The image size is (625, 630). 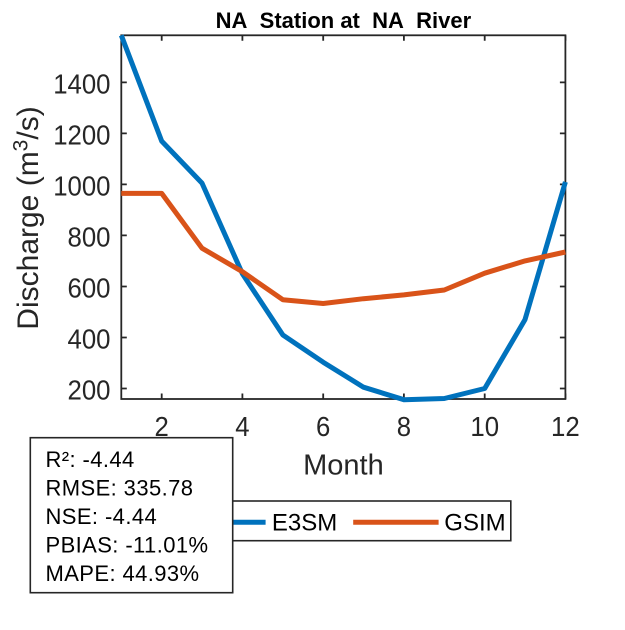 I want to click on svg-text: 10, so click(x=484, y=426).